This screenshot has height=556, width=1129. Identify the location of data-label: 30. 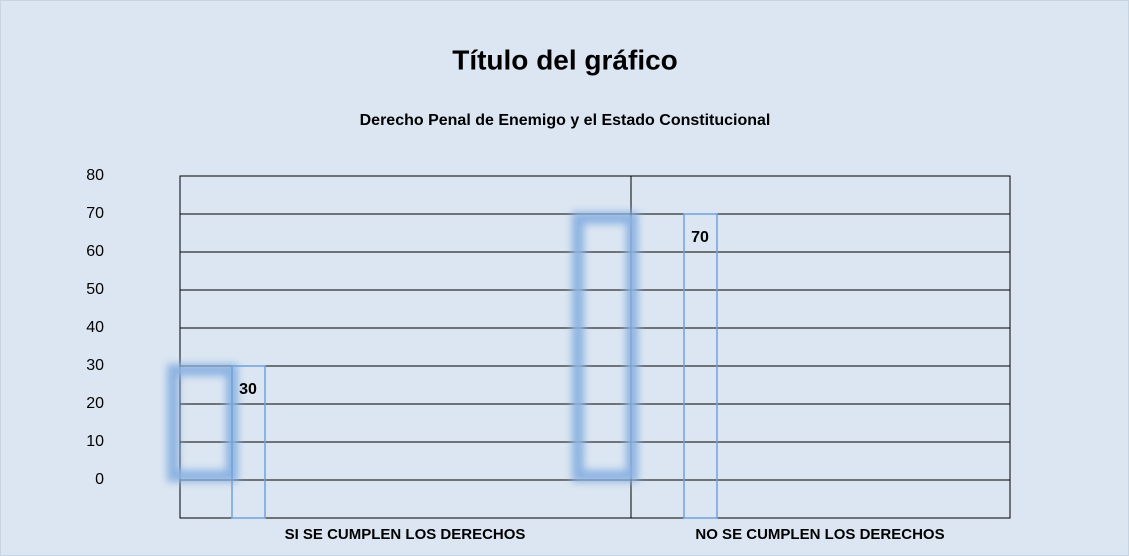
(248, 389).